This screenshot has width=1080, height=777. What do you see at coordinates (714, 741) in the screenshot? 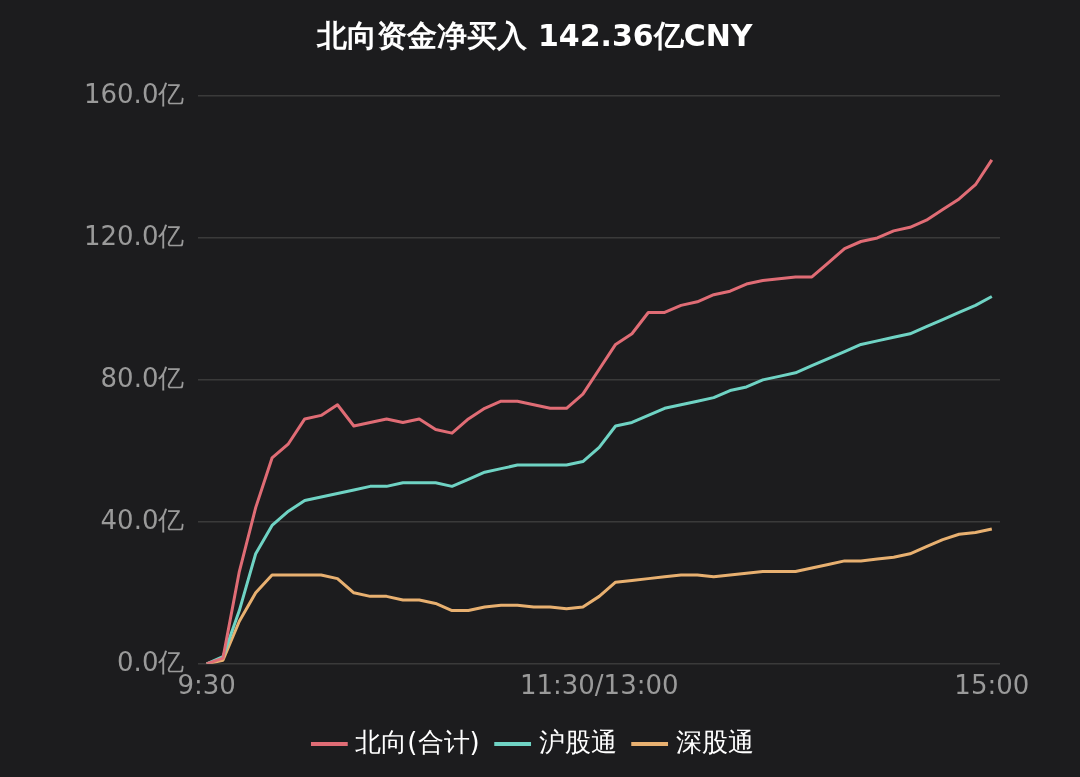
I see `legend-label: 深股通` at bounding box center [714, 741].